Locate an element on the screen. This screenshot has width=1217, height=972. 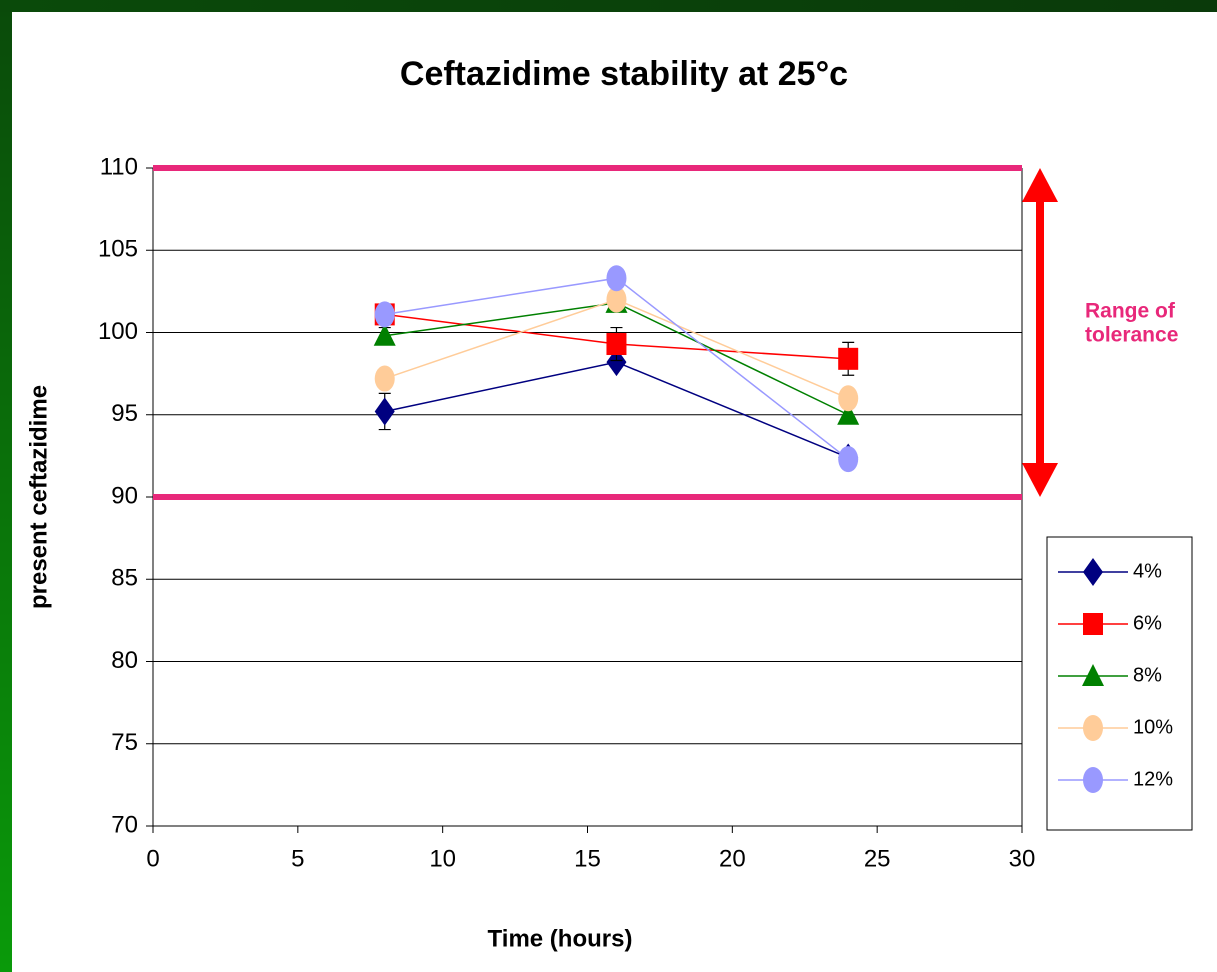
legend-label: 8% is located at coordinates (1147, 675).